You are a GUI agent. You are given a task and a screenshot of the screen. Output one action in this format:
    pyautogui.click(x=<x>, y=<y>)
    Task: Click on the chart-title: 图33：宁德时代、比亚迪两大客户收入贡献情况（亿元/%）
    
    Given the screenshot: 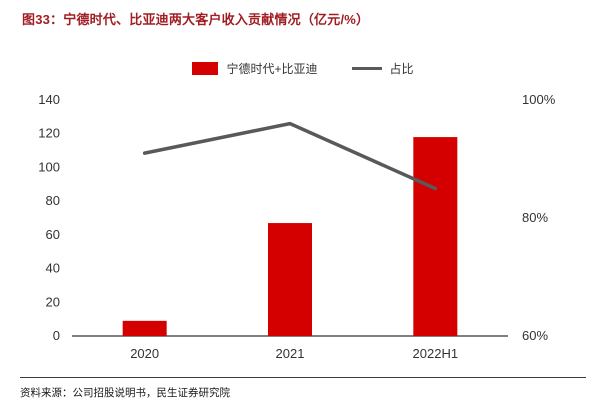 What is the action you would take?
    pyautogui.click(x=196, y=19)
    